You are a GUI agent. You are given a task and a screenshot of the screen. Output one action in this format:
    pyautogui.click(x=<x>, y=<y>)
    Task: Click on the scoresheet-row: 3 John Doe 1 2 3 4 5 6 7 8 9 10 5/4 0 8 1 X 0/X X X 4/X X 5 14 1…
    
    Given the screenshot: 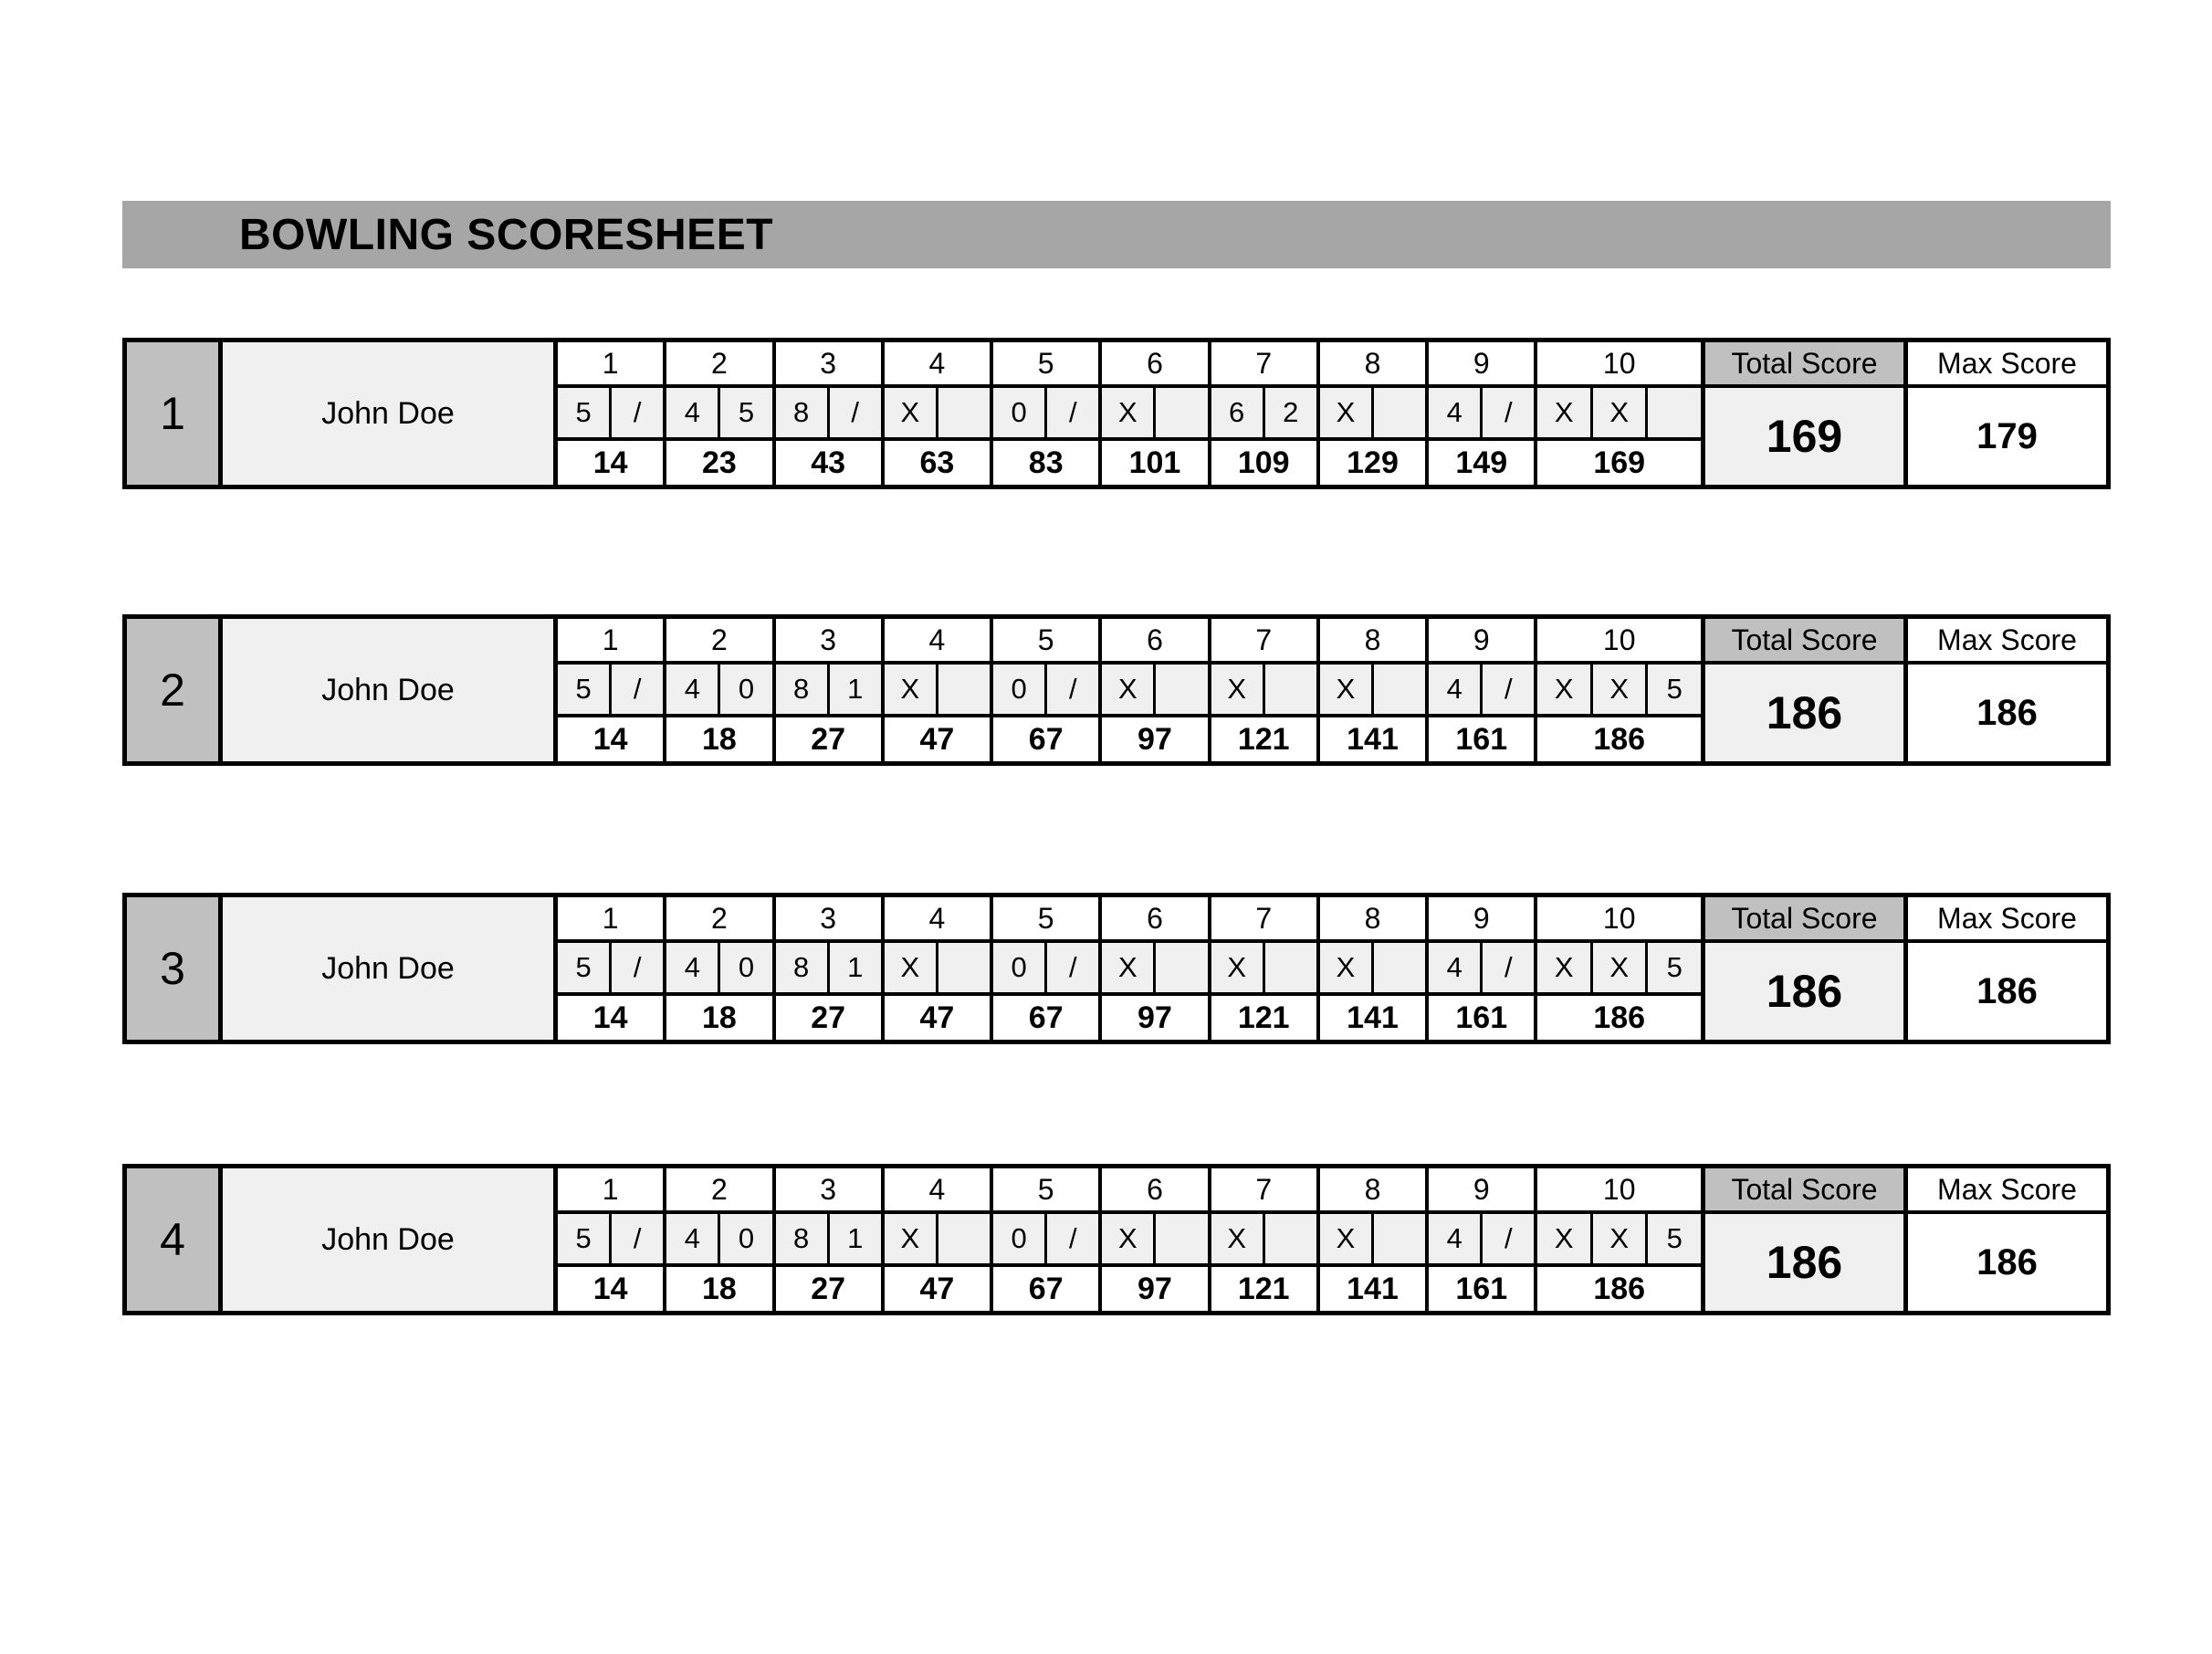 What is the action you would take?
    pyautogui.click(x=1116, y=968)
    